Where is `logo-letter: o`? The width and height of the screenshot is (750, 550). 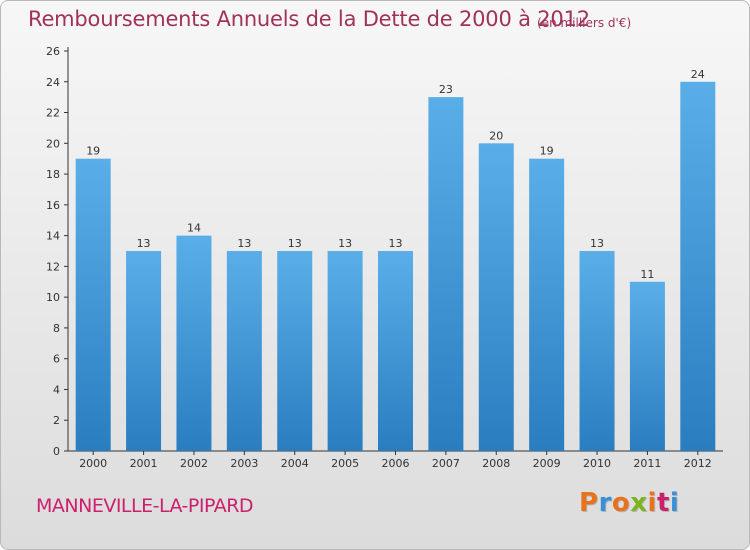
logo-letter: o is located at coordinates (621, 503).